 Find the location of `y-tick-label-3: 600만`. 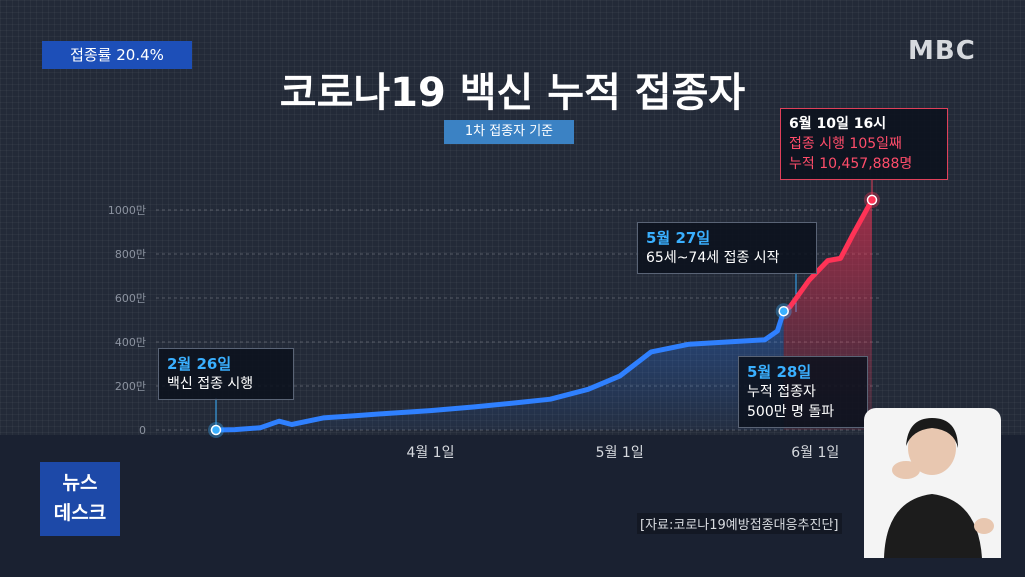

y-tick-label-3: 600만 is located at coordinates (130, 298).